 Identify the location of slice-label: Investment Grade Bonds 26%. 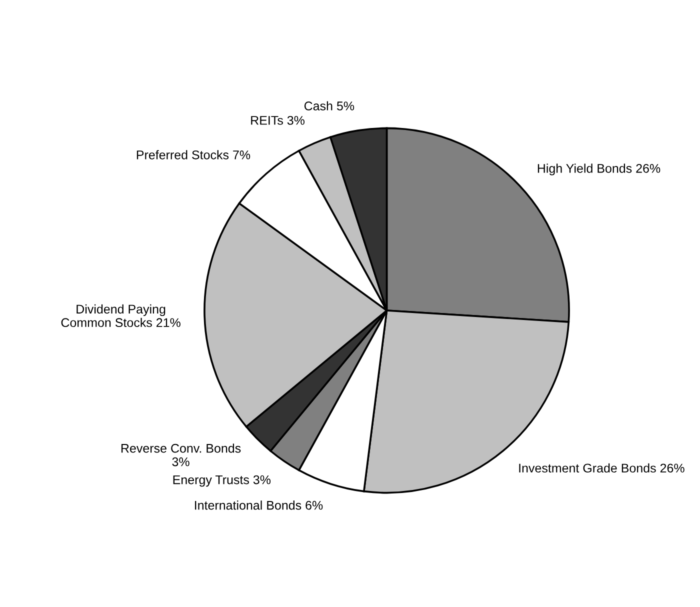
(601, 468).